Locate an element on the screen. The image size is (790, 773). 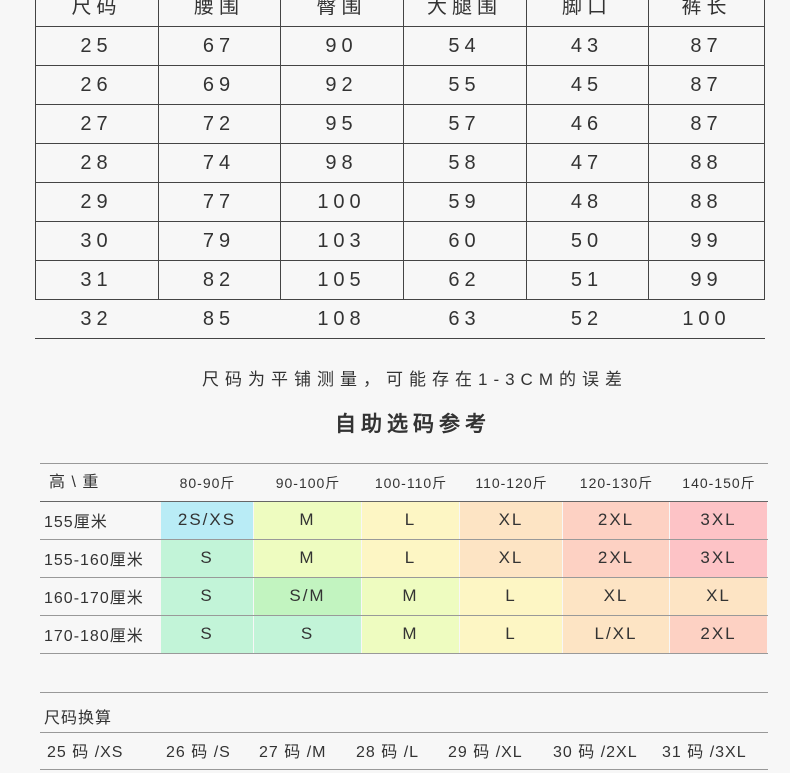
guide-weight-header: 110-120斤 is located at coordinates (511, 483).